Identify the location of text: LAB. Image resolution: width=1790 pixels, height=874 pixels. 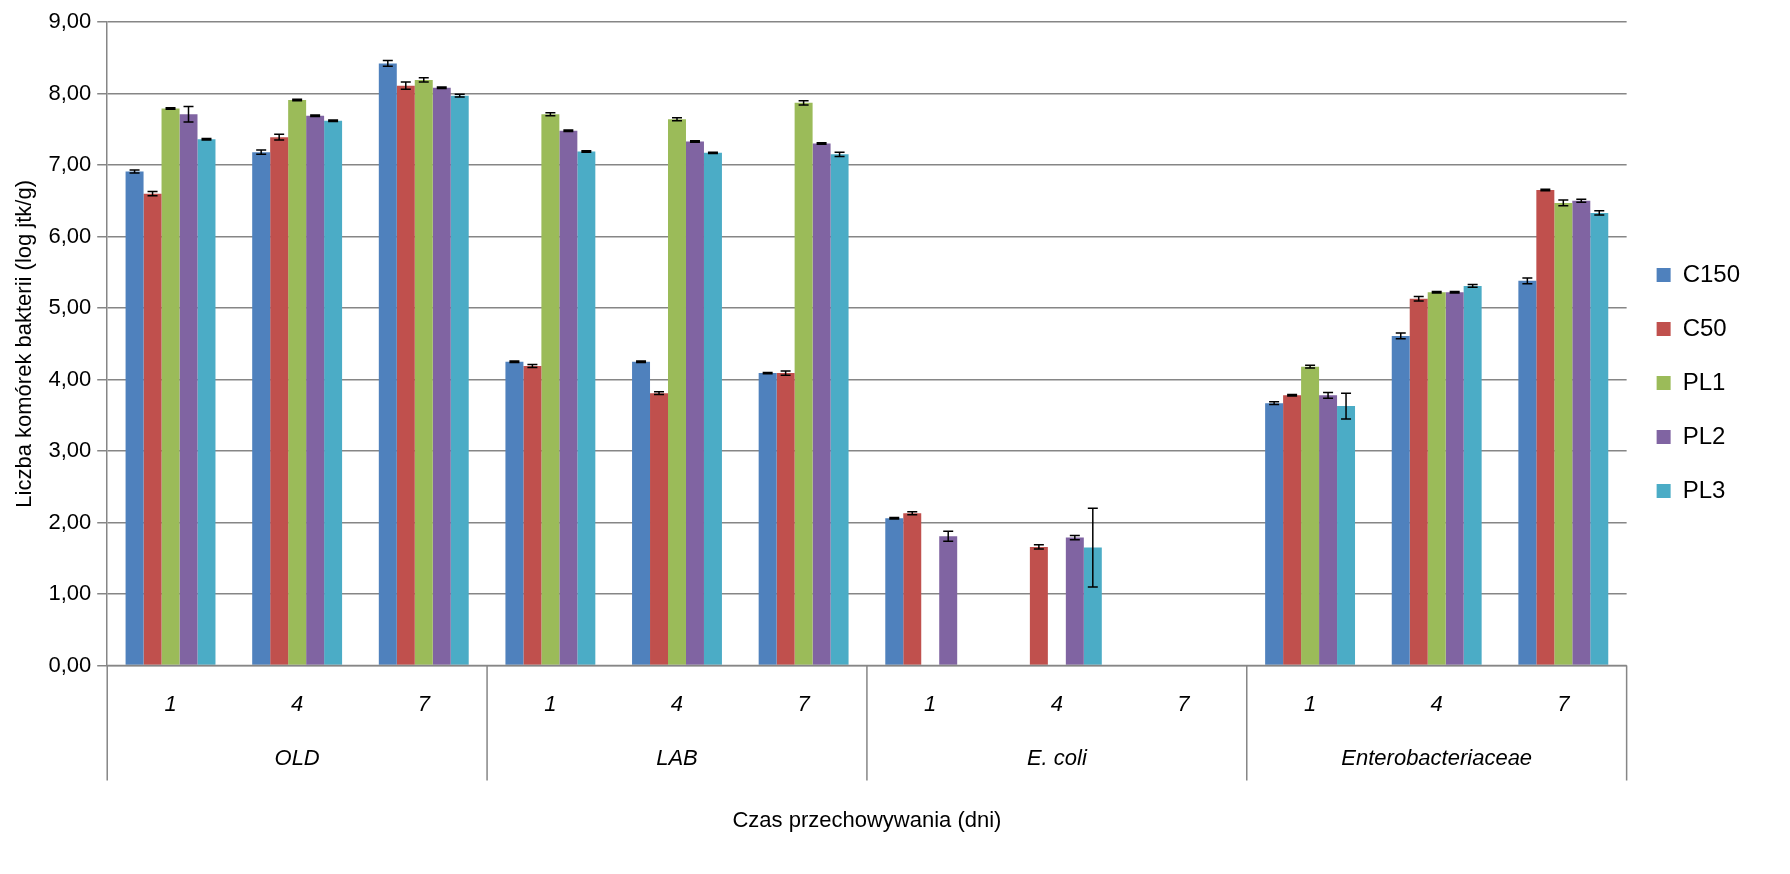
(677, 757).